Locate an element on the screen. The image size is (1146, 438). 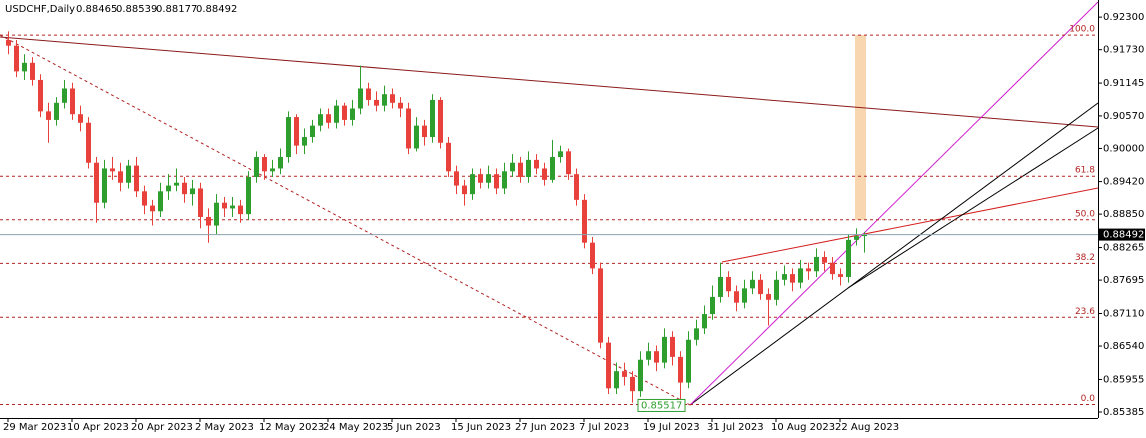
x-tick-label: 20 Apr 2023 is located at coordinates (162, 427).